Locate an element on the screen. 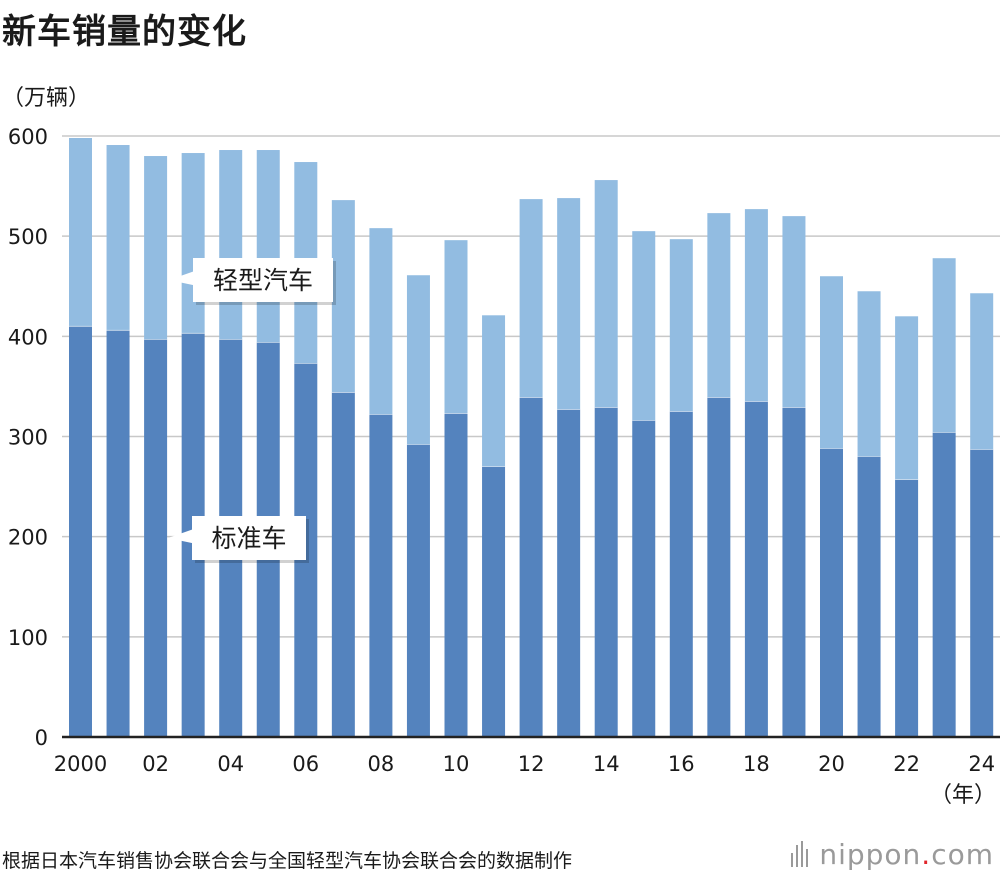 The width and height of the screenshot is (1000, 880). chart-title: 新车销量的变化 is located at coordinates (124, 32).